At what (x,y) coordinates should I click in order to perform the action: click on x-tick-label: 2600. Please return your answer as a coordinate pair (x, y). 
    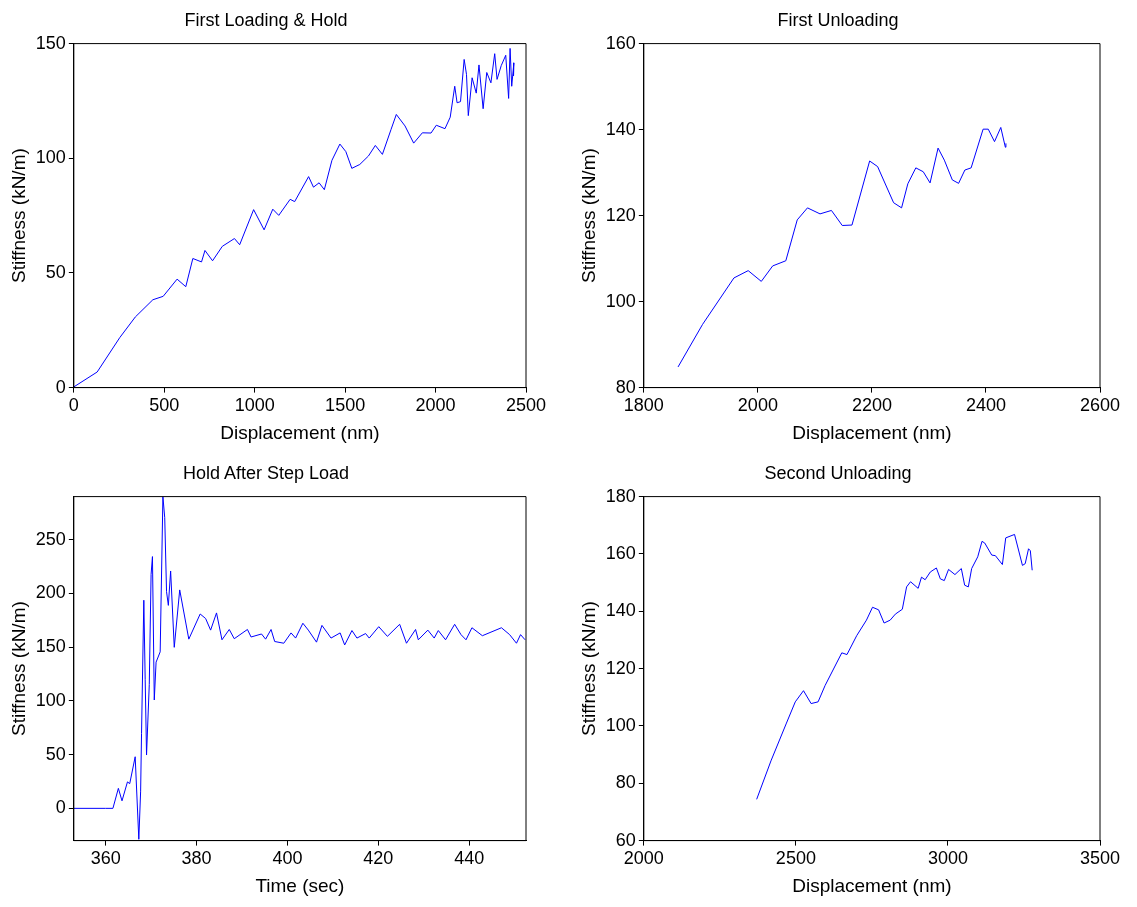
    Looking at the image, I should click on (1100, 405).